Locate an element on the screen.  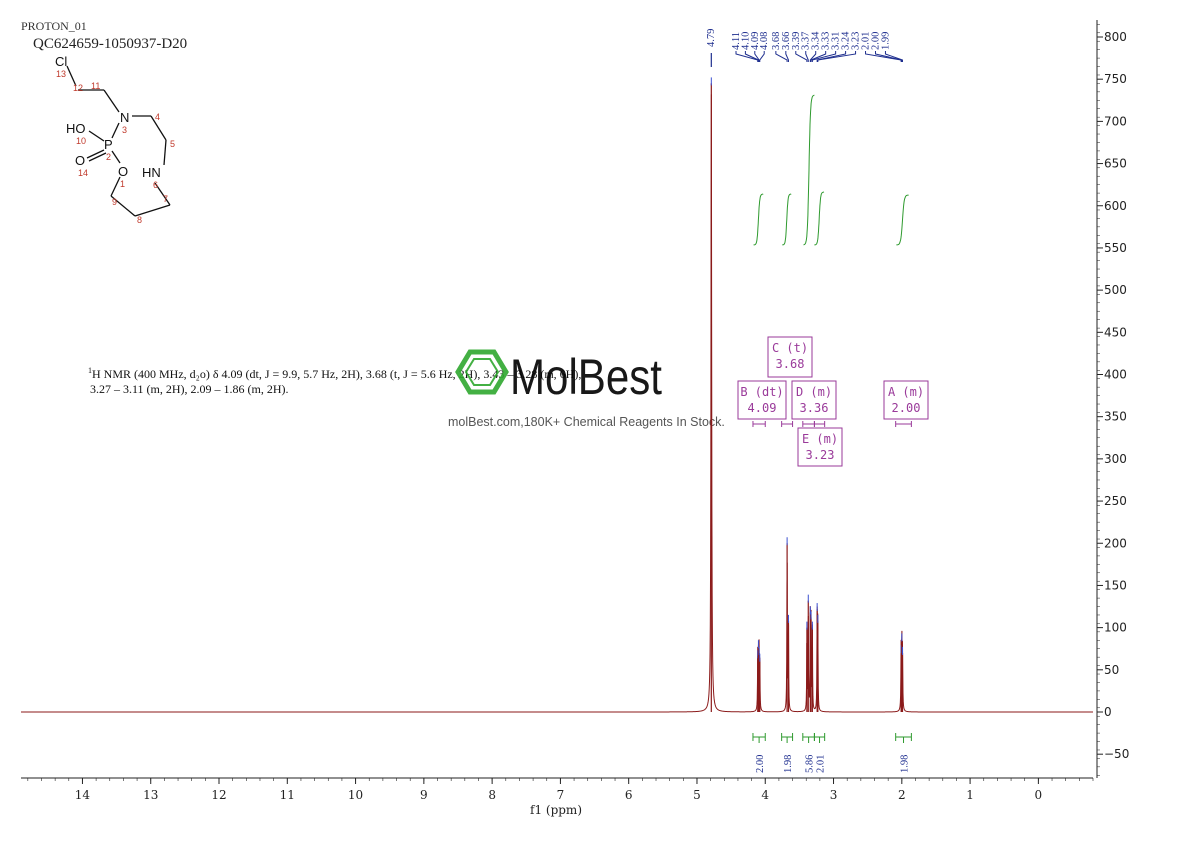
y-tick-label: 700 is located at coordinates (1115, 121).